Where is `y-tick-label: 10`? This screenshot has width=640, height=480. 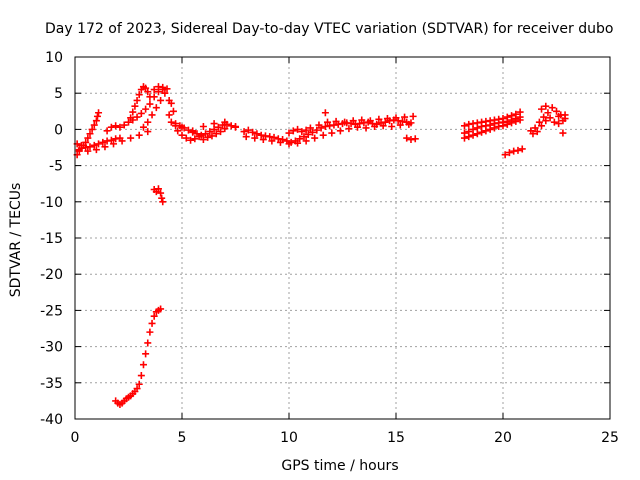 y-tick-label: 10 is located at coordinates (54, 58).